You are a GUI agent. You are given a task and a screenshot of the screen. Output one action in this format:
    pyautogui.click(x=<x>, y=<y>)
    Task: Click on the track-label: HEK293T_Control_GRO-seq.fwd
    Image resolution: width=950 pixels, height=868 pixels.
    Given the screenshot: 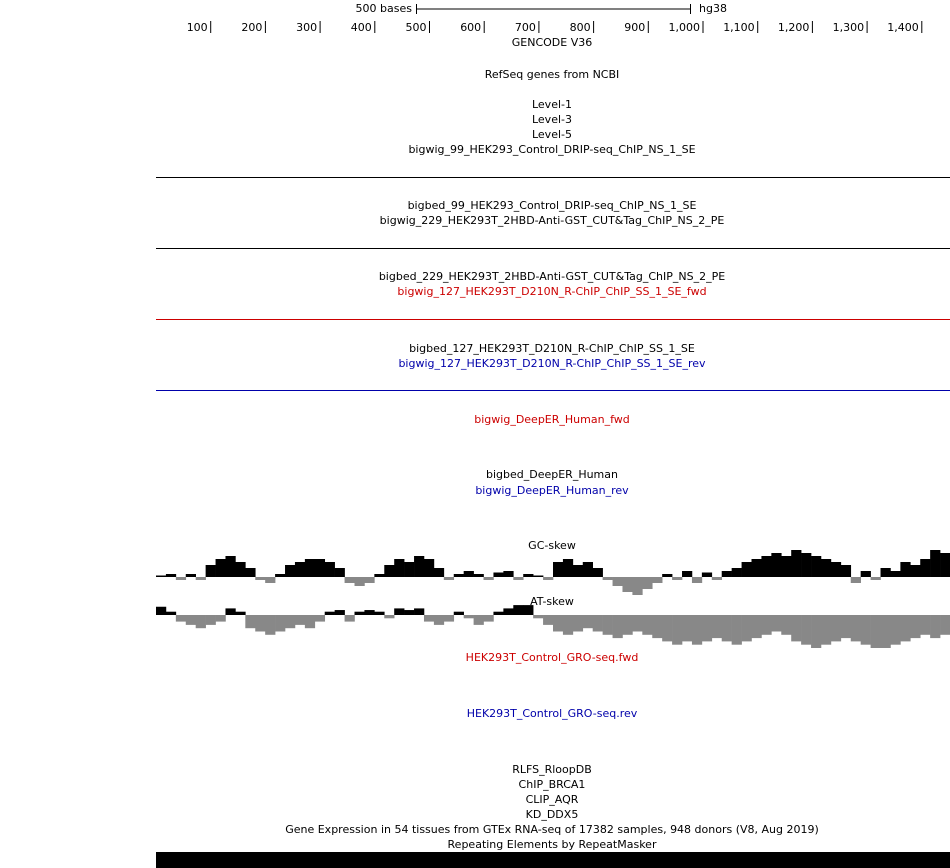 What is the action you would take?
    pyautogui.click(x=552, y=657)
    